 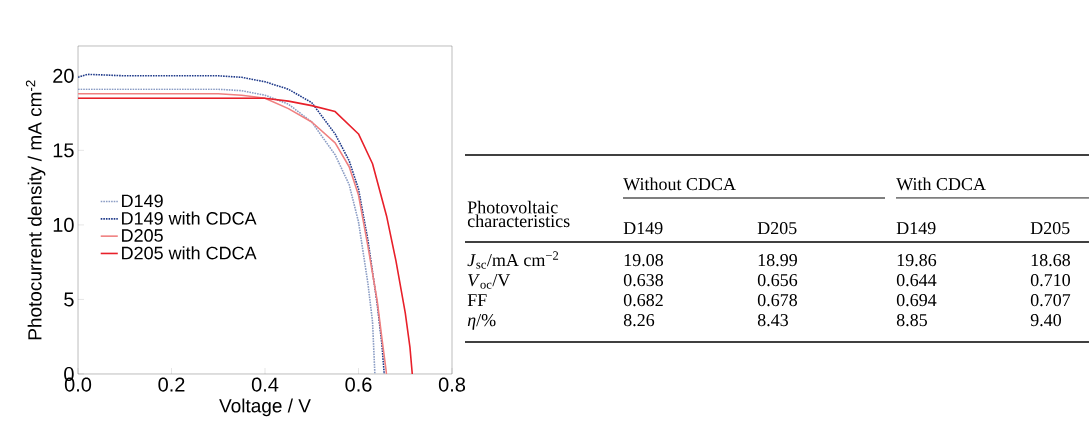 I want to click on text: 0.682, so click(x=643, y=300).